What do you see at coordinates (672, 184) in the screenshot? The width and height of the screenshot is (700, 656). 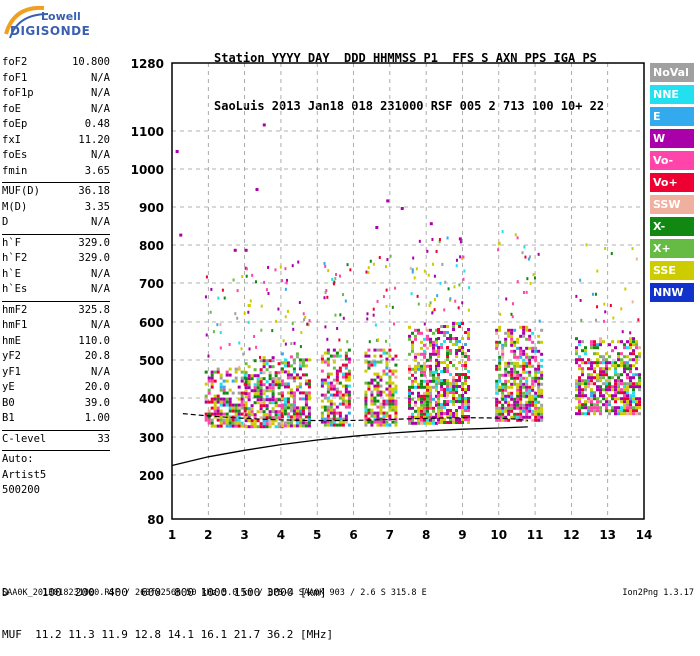 I see `legend: NoVal NNE E W Vo- Vo+ SSW X- X+ SSE NNW` at bounding box center [672, 184].